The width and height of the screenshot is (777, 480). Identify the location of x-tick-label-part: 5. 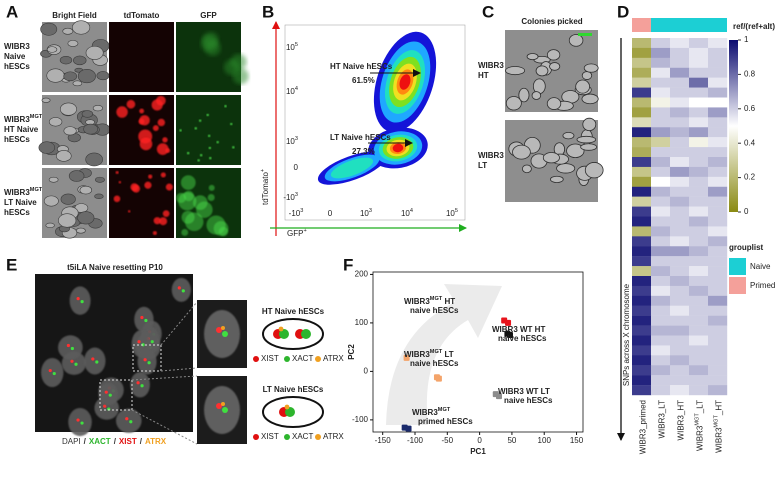
(456, 211).